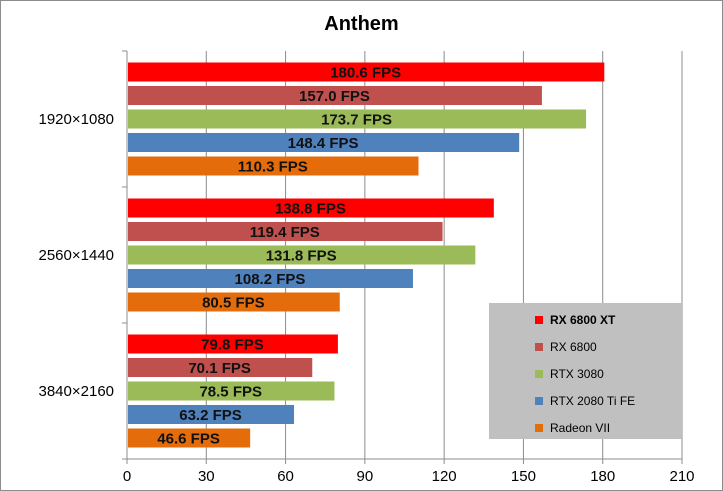 The image size is (723, 491). I want to click on data-label: 110.3 FPS, so click(273, 167).